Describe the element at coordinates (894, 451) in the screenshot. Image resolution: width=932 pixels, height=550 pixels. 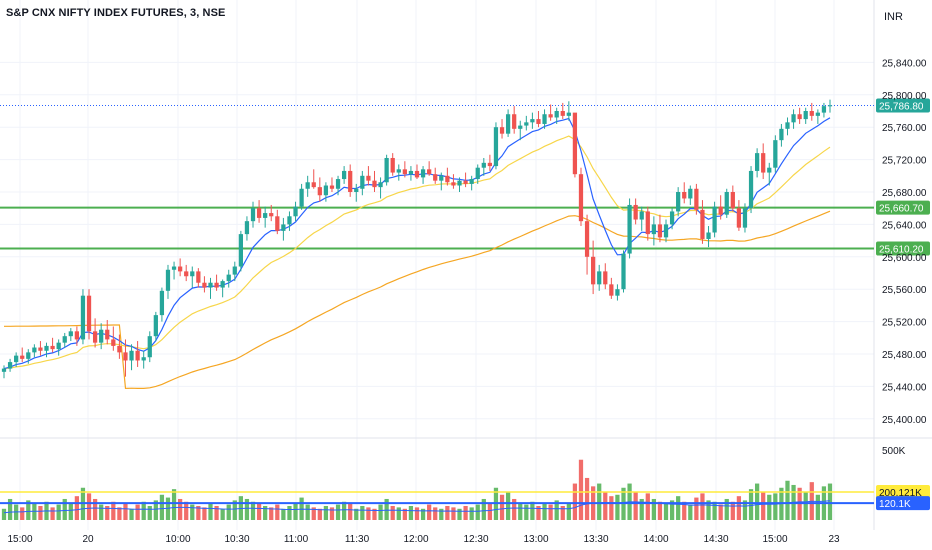
I see `volume-tick-label: 500K` at that location.